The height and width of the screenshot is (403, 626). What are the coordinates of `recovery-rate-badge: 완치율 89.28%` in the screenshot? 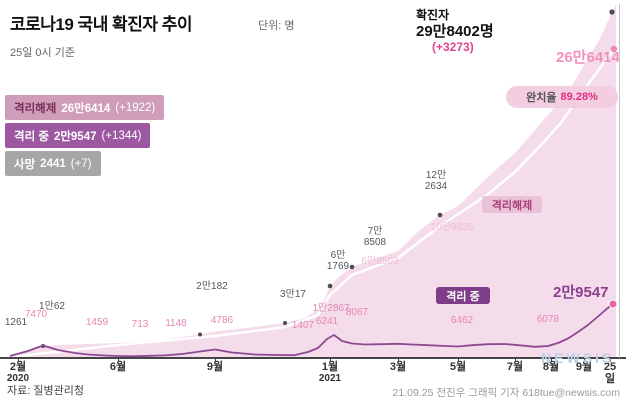 It's located at (562, 97).